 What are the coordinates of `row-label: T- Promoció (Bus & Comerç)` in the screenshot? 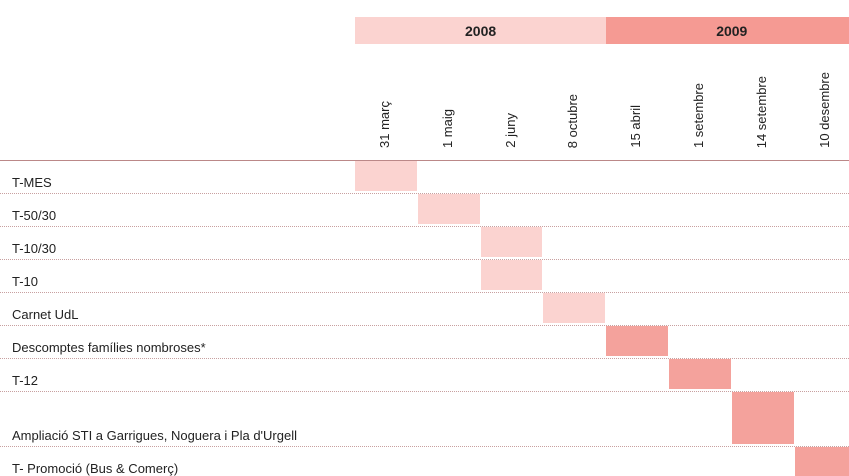 It's located at (95, 468).